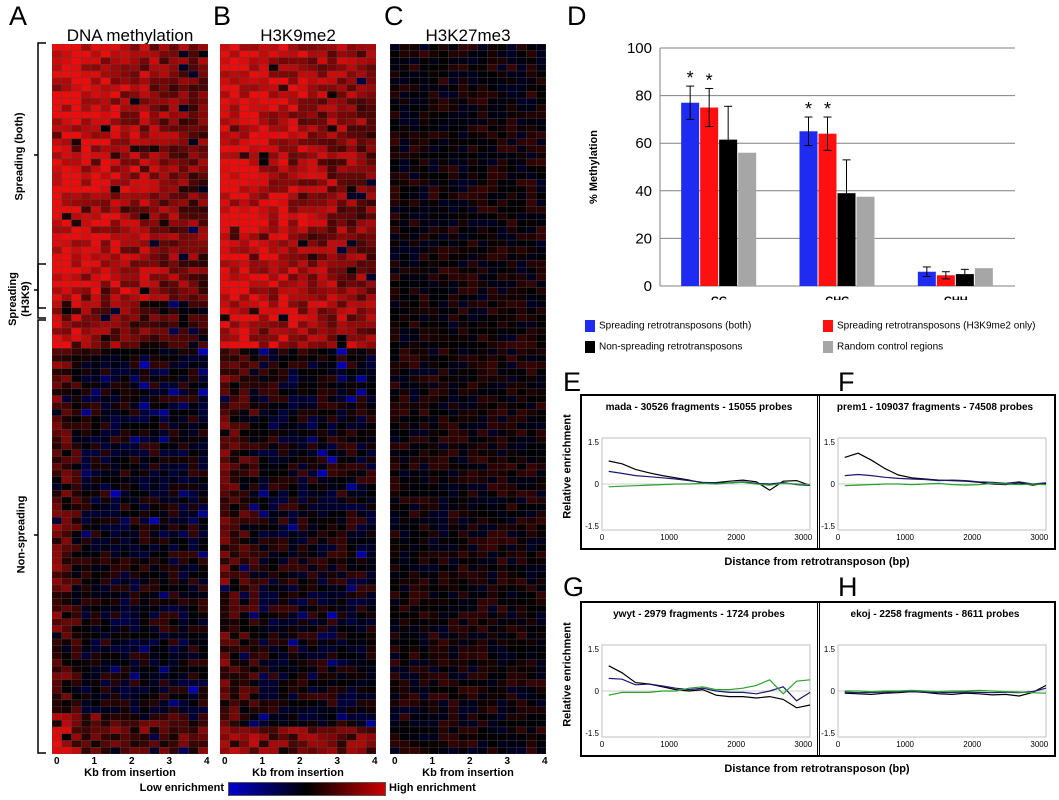  I want to click on category-label: CHH, so click(956, 297).